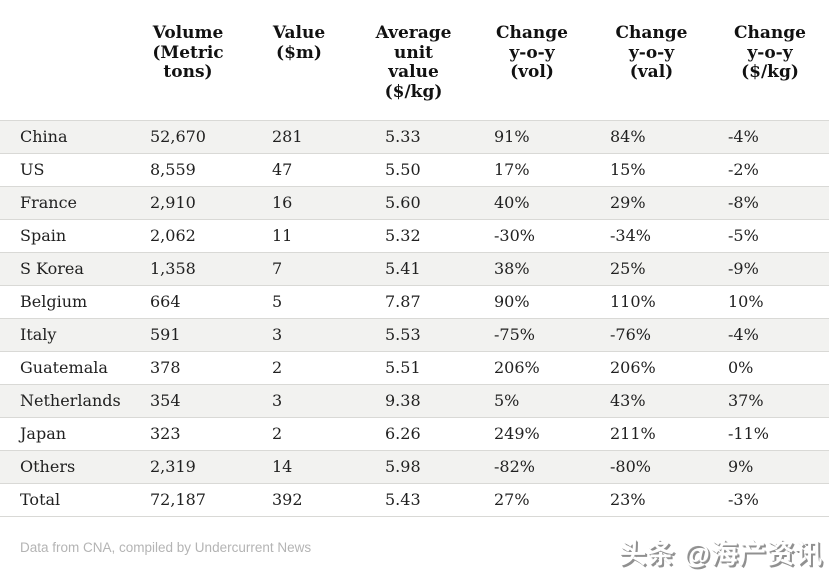 This screenshot has width=829, height=574. I want to click on toutiao-watermark: 头条 @海产资讯, so click(721, 554).